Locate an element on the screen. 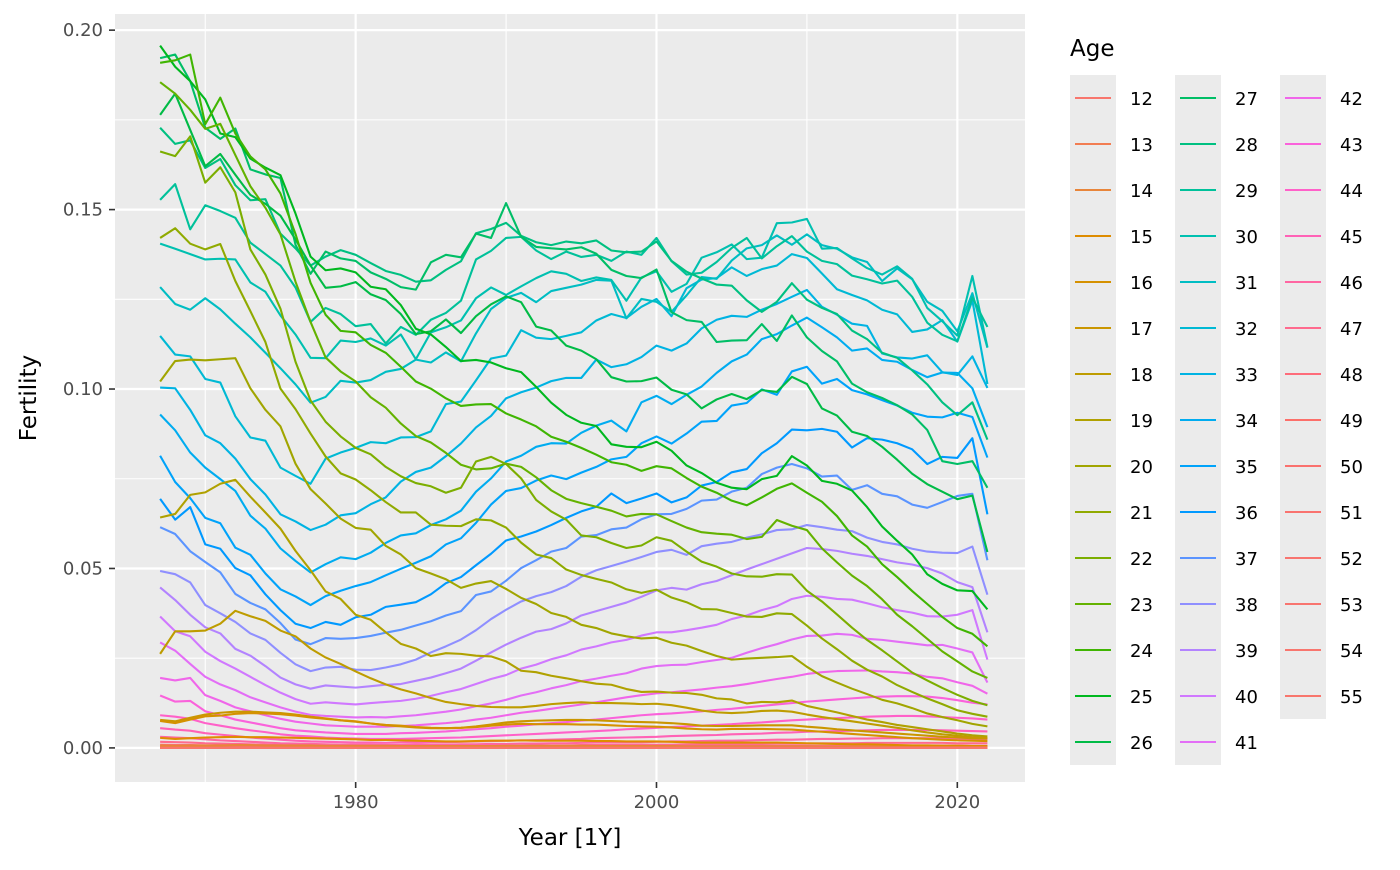  legend-label-age-37: 37 is located at coordinates (1246, 559).